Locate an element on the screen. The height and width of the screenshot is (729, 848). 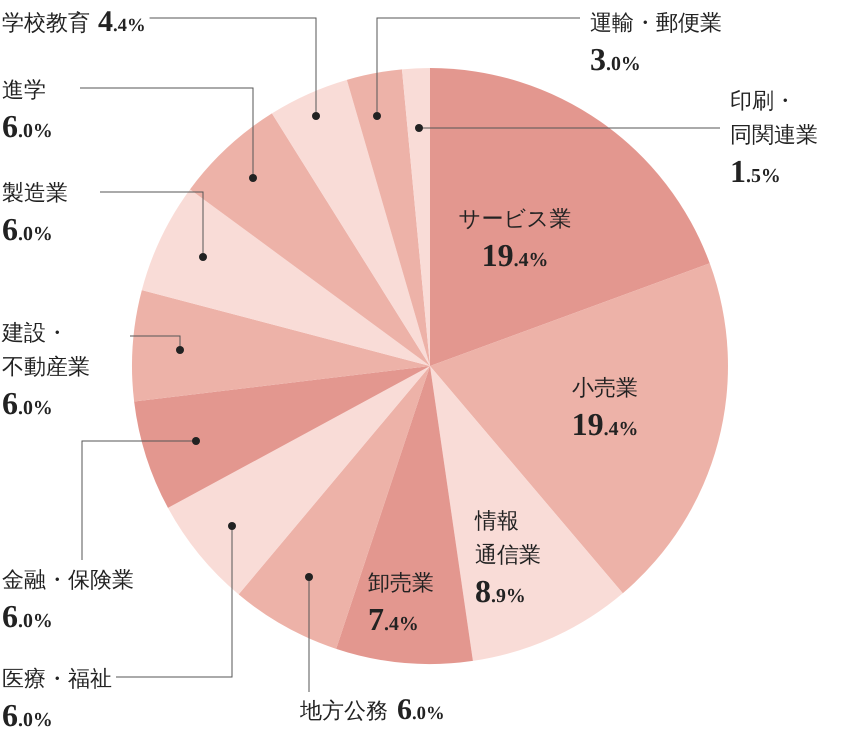
data-label: 1.5% is located at coordinates (755, 171).